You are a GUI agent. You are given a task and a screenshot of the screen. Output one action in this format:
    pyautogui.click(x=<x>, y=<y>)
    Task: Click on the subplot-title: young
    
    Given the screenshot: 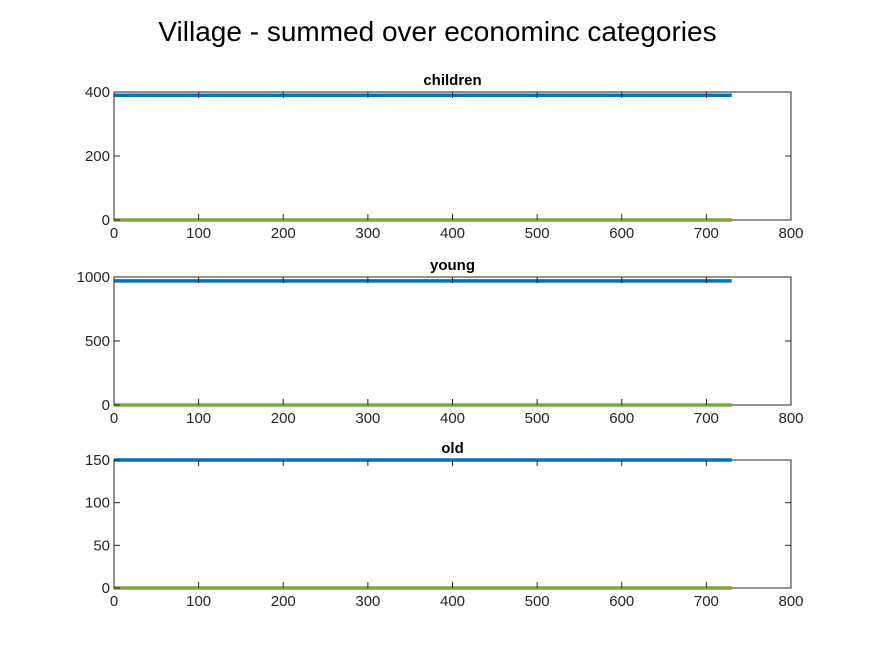 What is the action you would take?
    pyautogui.click(x=452, y=265)
    